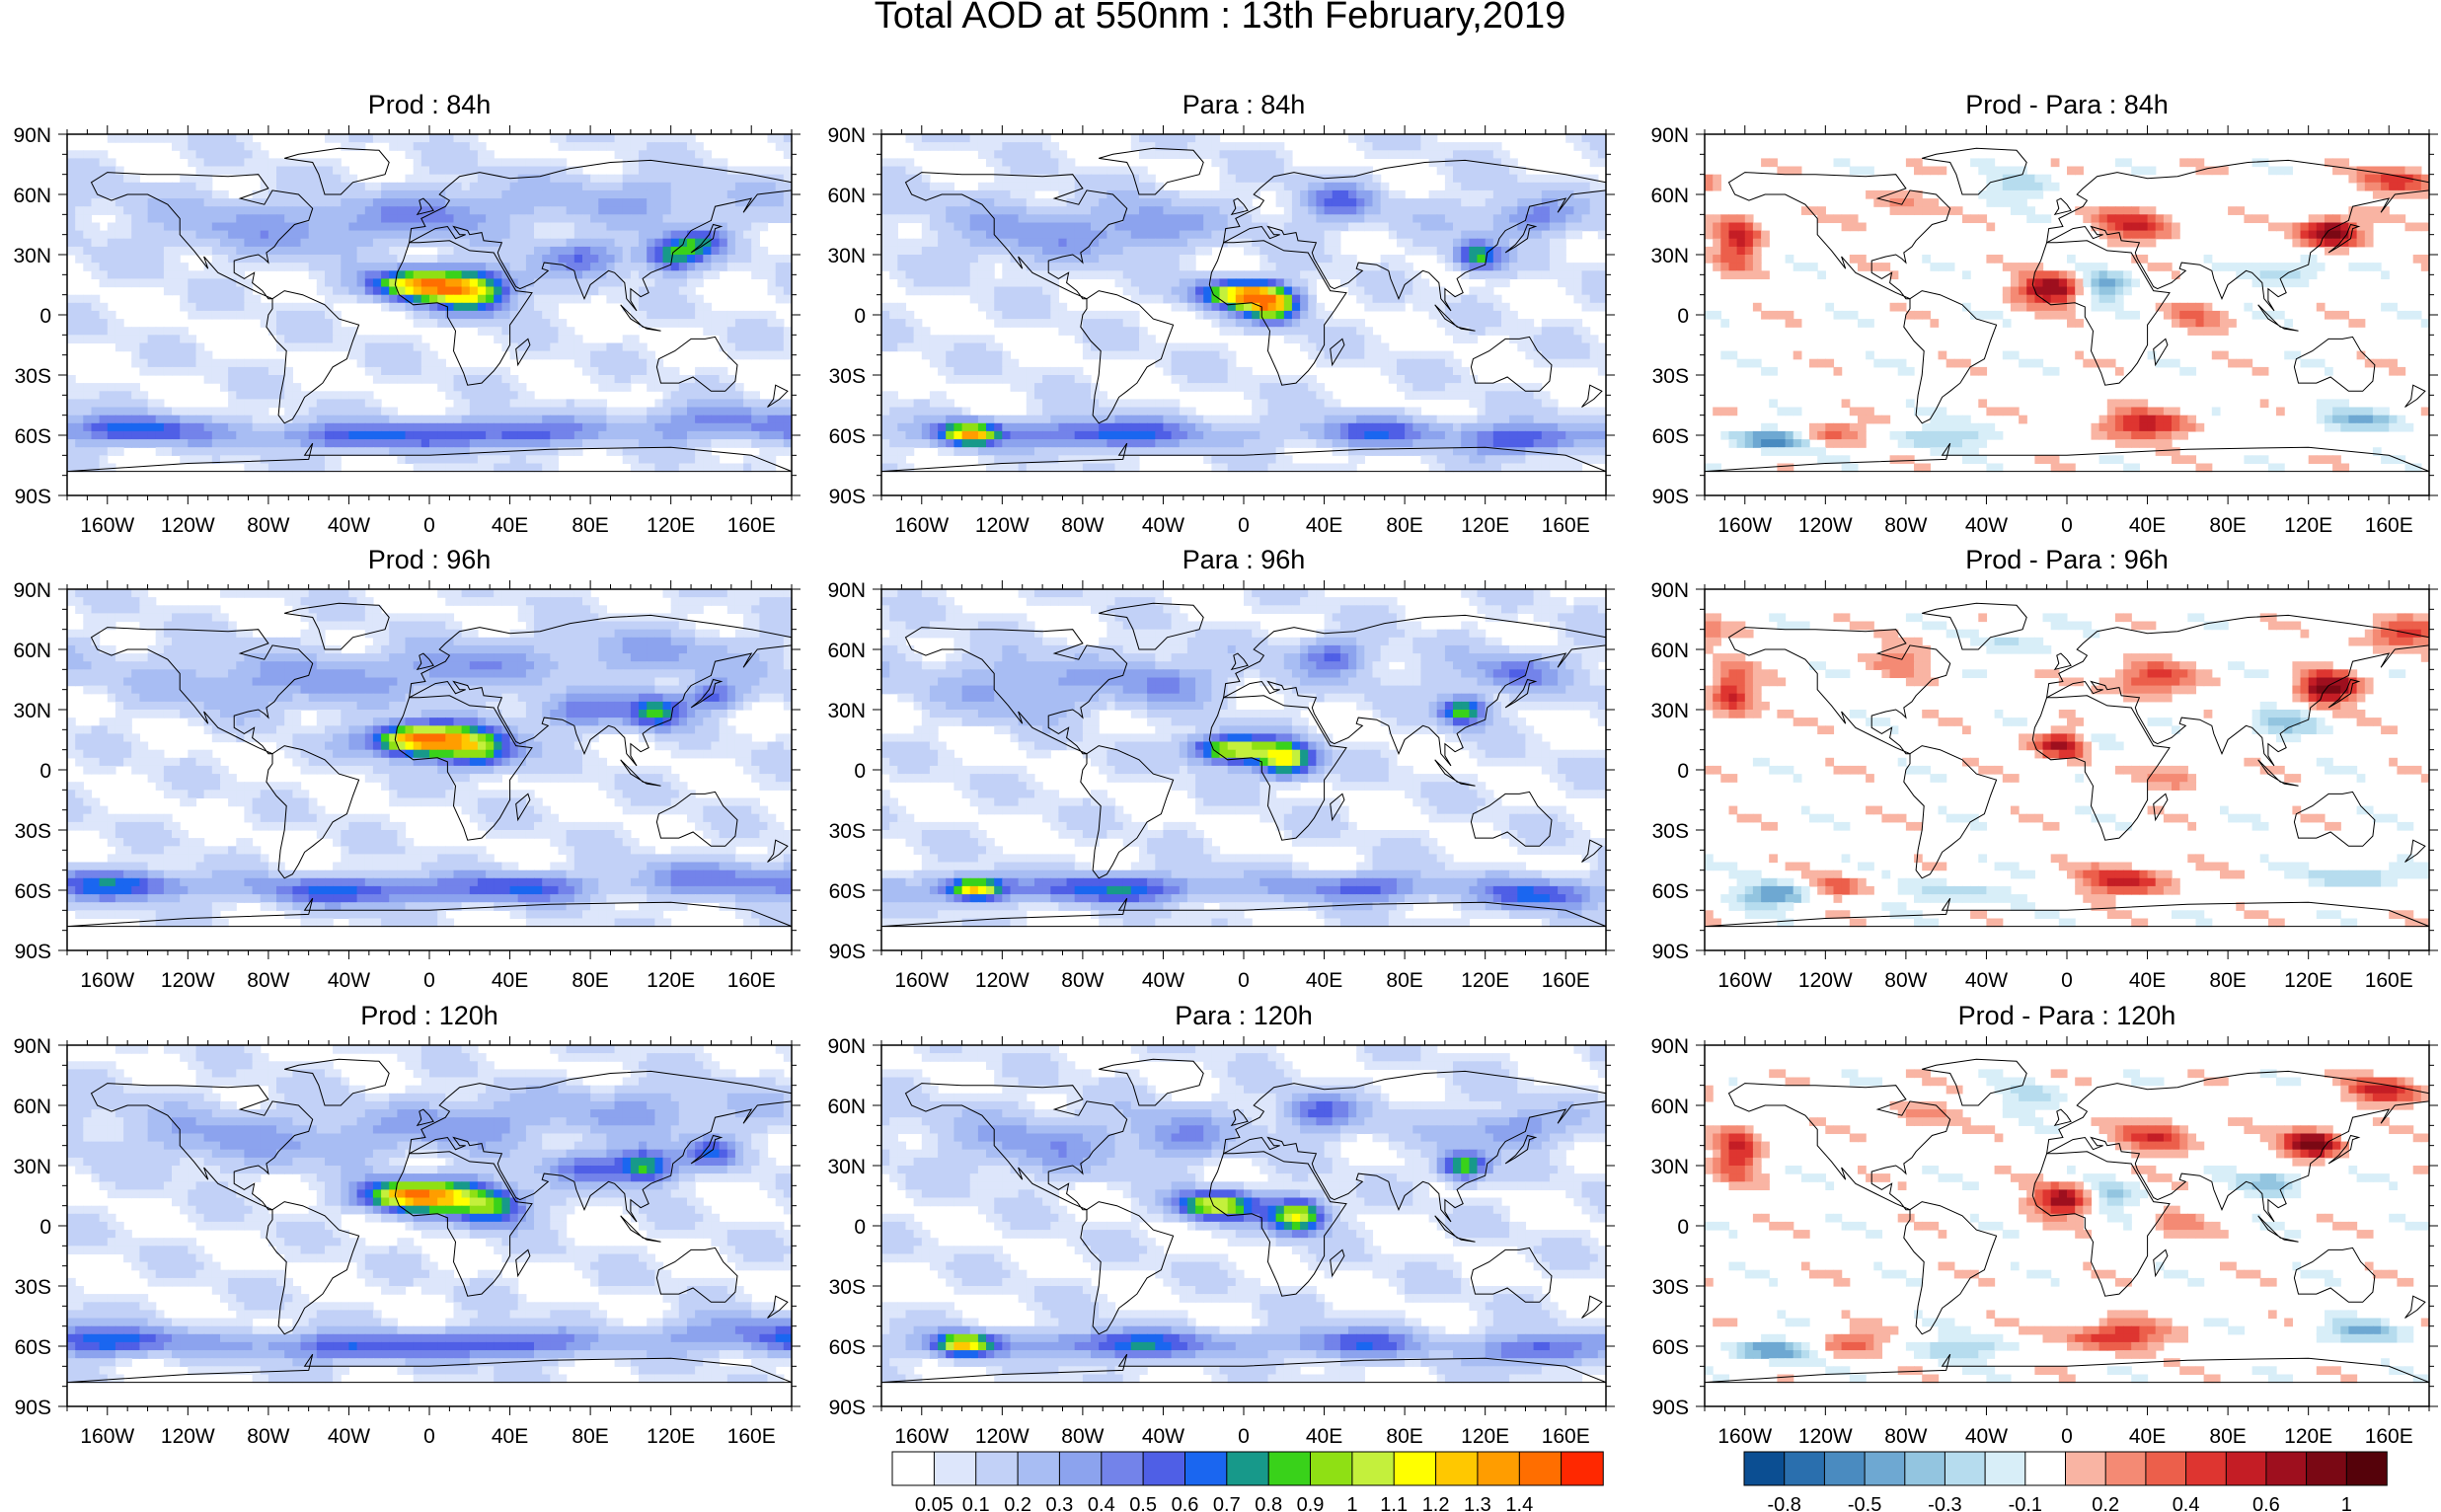  I want to click on figure-title: Total AOD at 550nm : 13th February,2019, so click(1220, 18).